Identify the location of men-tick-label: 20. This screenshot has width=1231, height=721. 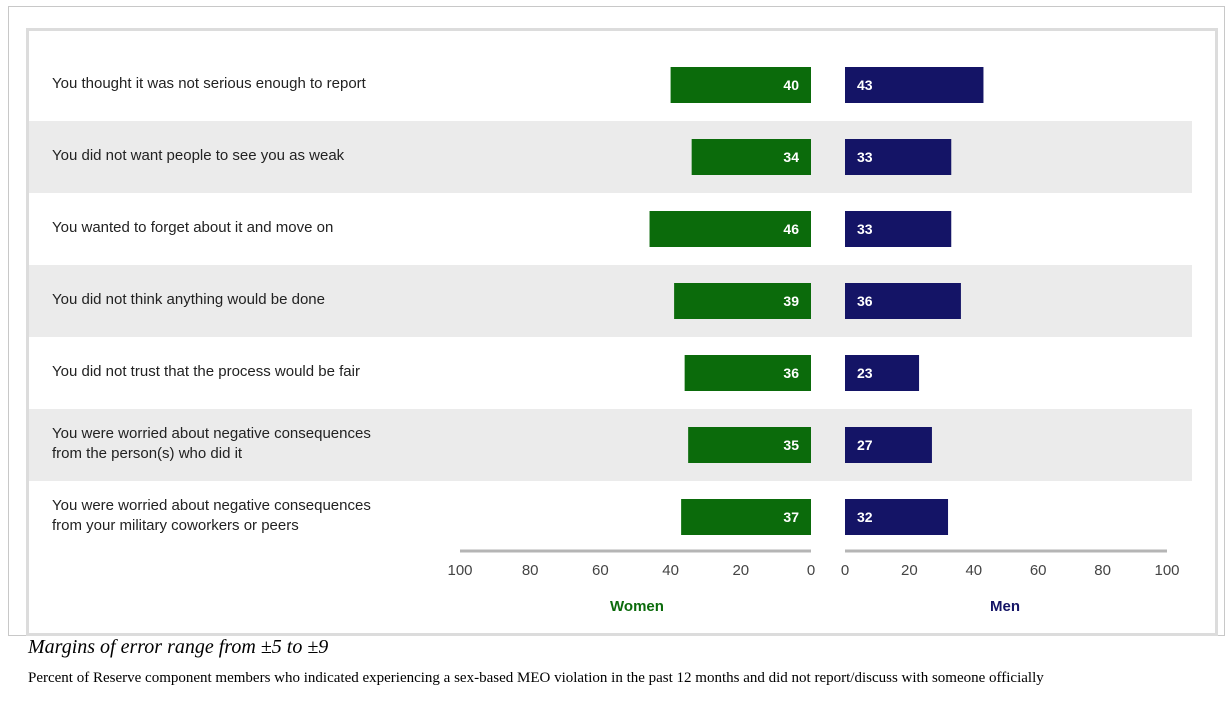
(909, 570).